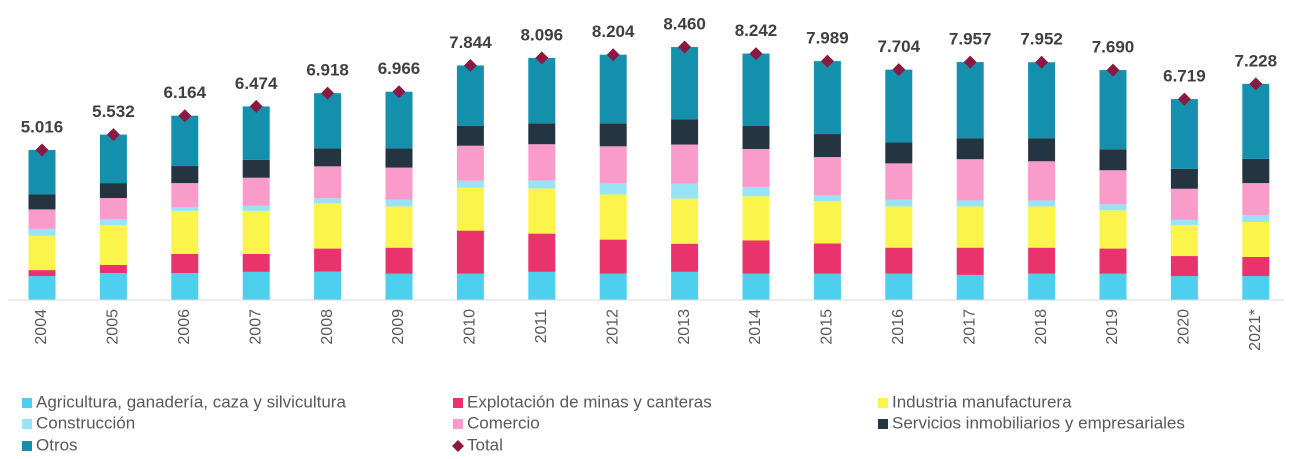  What do you see at coordinates (827, 38) in the screenshot?
I see `total-label: 7.989` at bounding box center [827, 38].